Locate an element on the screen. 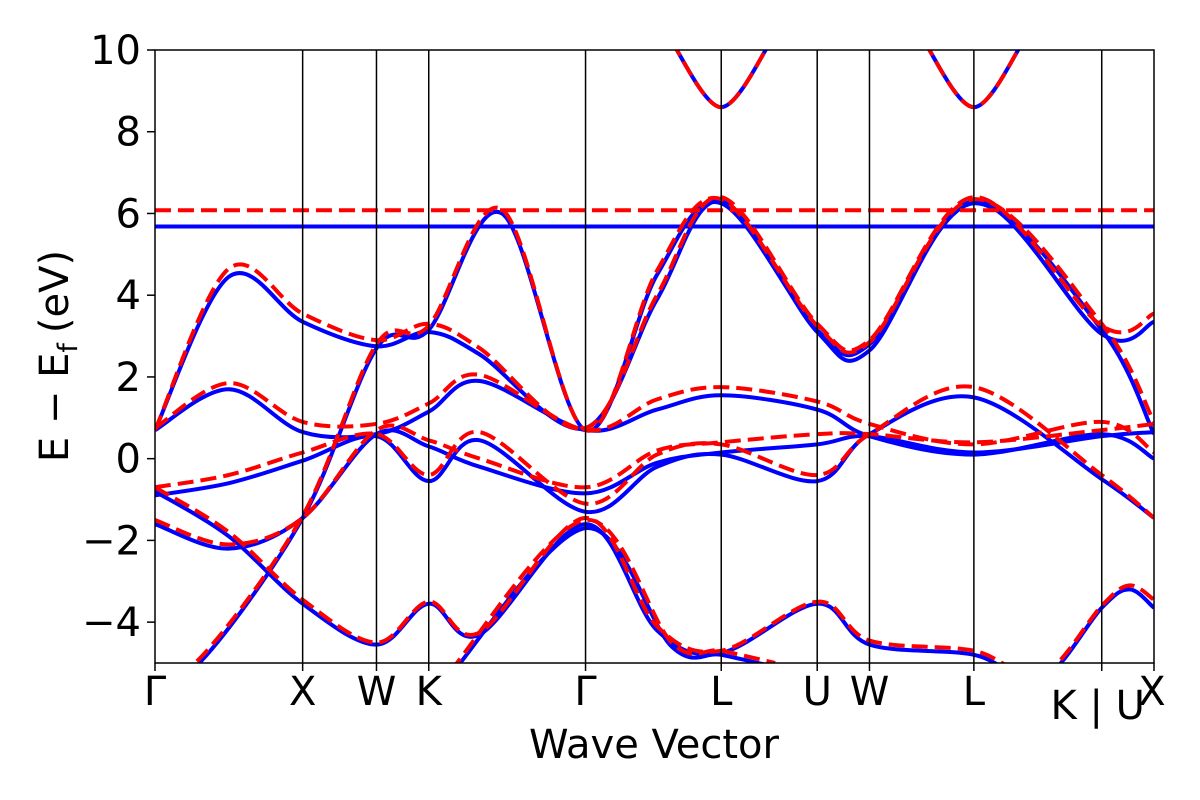 The width and height of the screenshot is (1200, 800). y-axis-ticks: −4 −2 0 2 4 6 8 10 is located at coordinates (118, 337).